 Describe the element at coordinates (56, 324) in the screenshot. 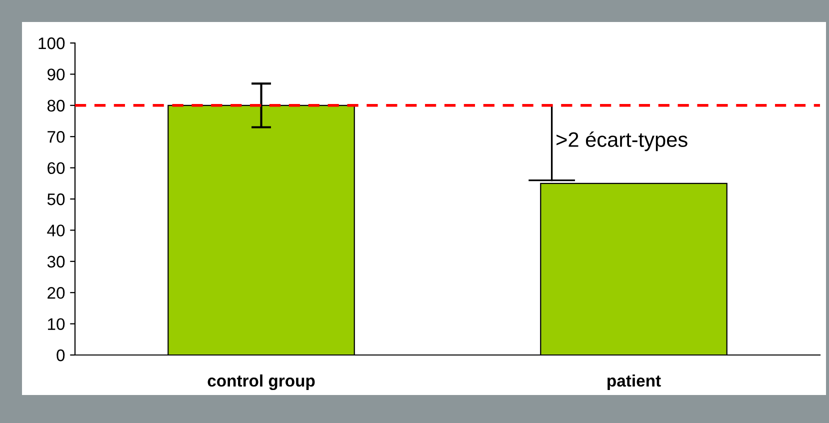

I see `y-tick-label: 10` at that location.